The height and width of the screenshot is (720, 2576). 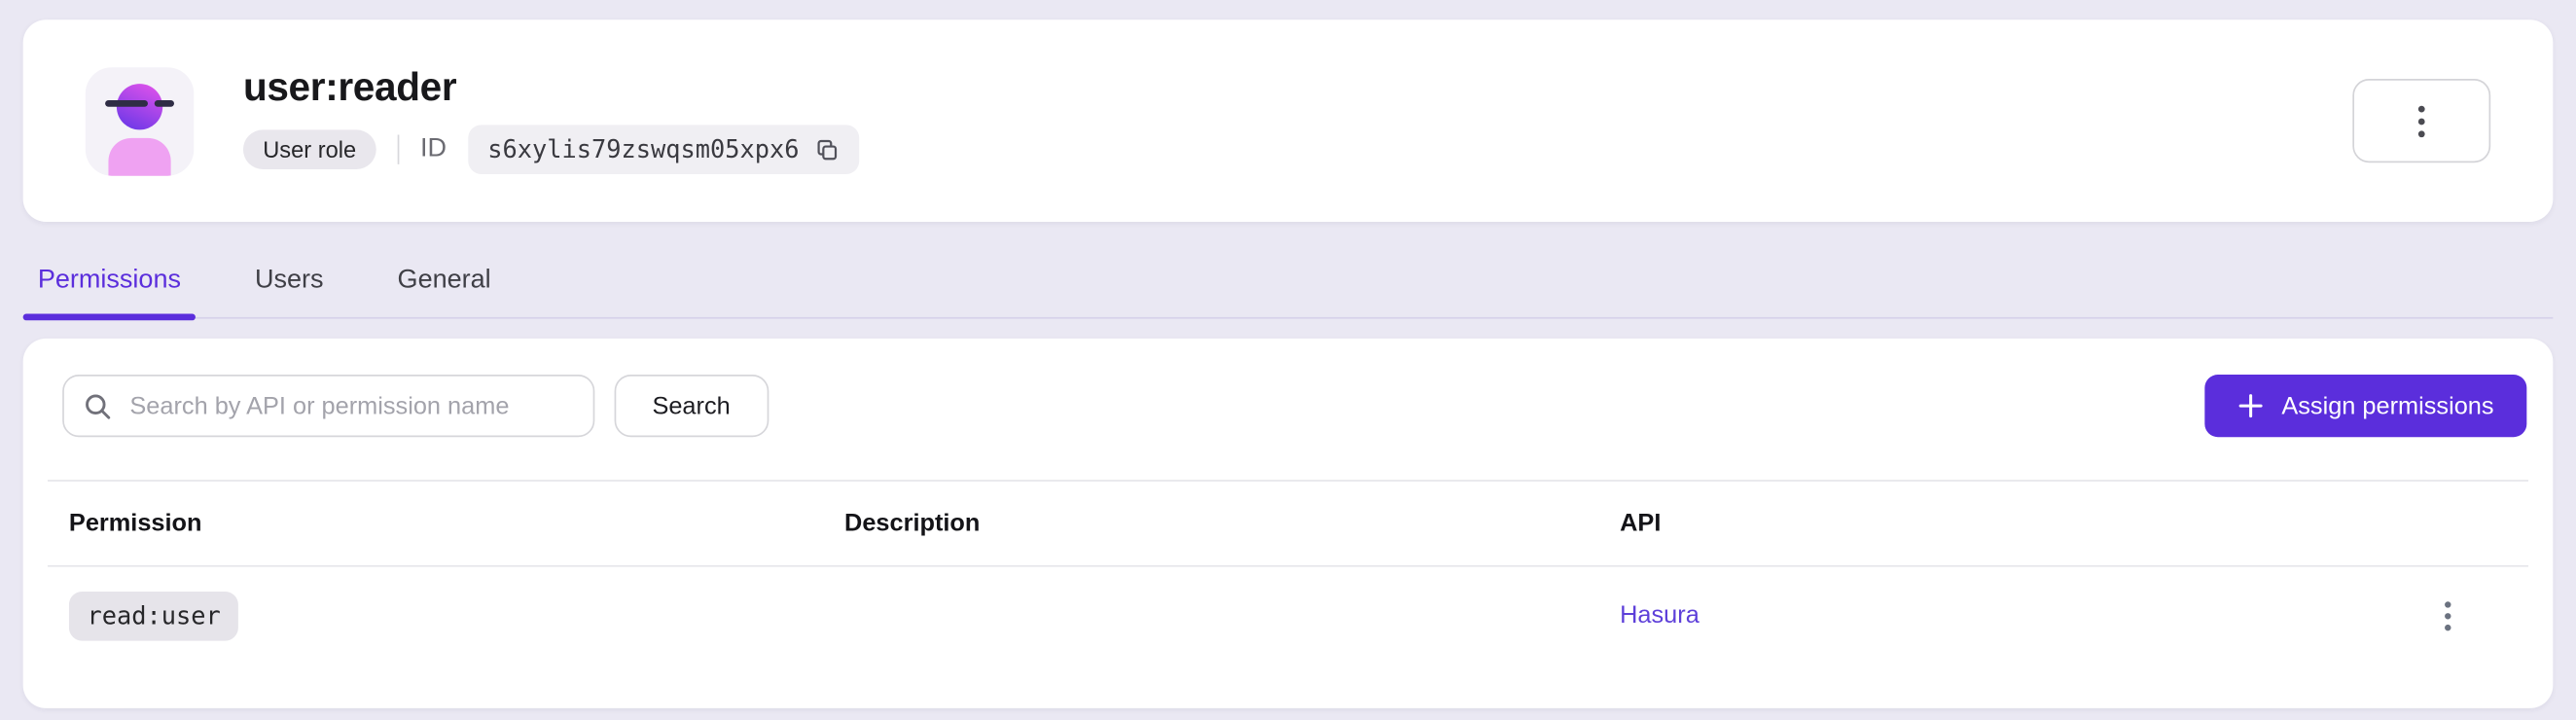 What do you see at coordinates (289, 280) in the screenshot?
I see `tab-users: Users` at bounding box center [289, 280].